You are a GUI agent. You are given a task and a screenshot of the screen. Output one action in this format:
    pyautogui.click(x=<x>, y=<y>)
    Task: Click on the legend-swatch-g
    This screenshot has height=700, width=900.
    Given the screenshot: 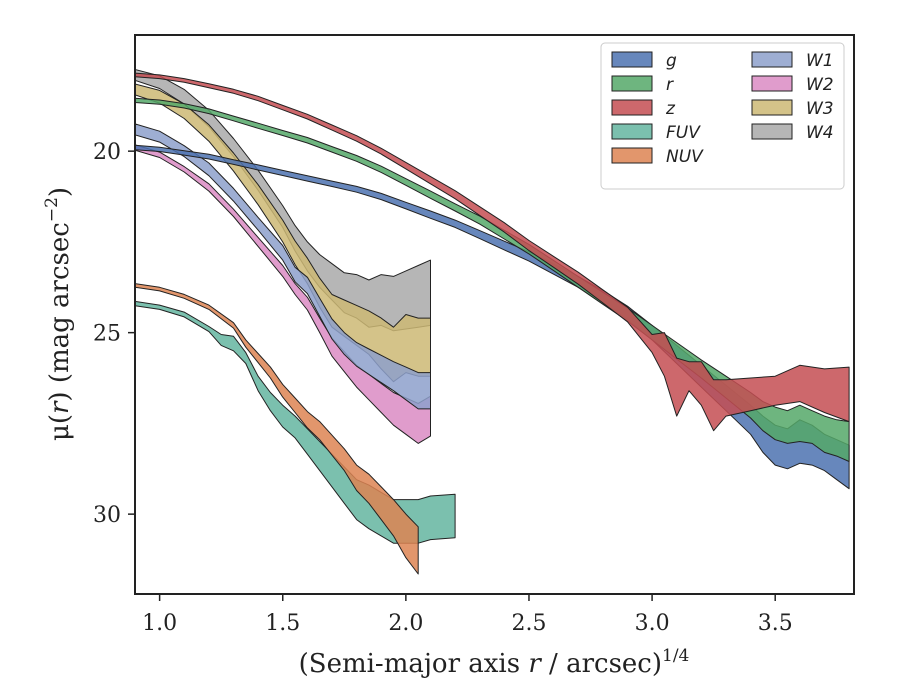 What is the action you would take?
    pyautogui.click(x=632, y=59)
    